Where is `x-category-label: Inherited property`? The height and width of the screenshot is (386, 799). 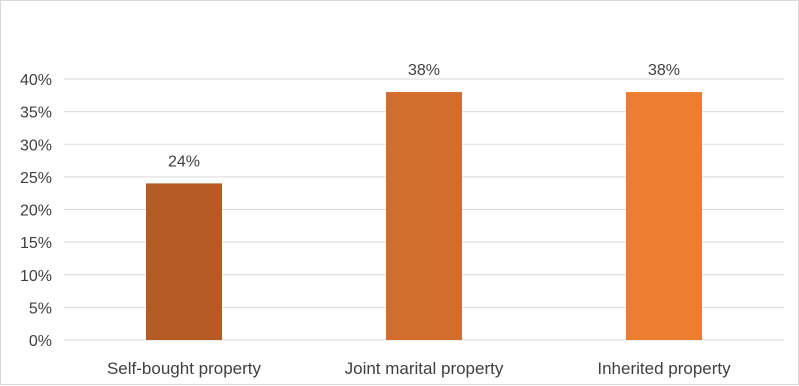 x-category-label: Inherited property is located at coordinates (664, 368).